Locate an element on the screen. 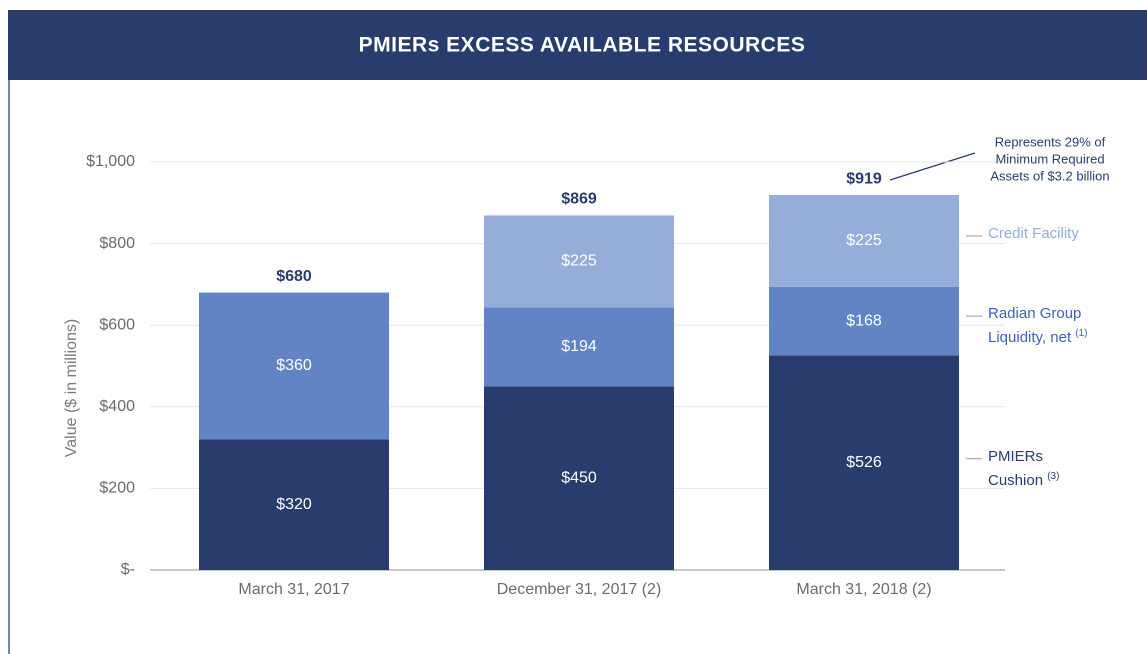 This screenshot has height=654, width=1147. legend-name: Credit Facility is located at coordinates (1033, 233).